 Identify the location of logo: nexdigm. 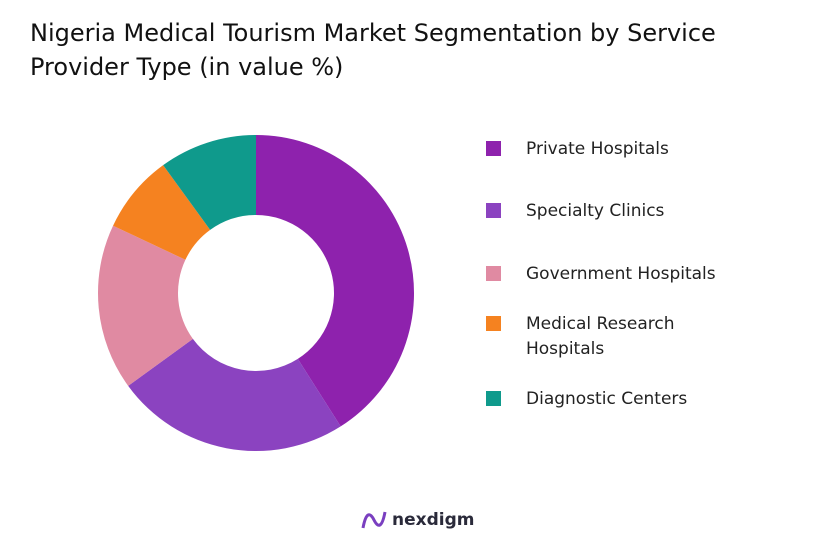
(417, 520).